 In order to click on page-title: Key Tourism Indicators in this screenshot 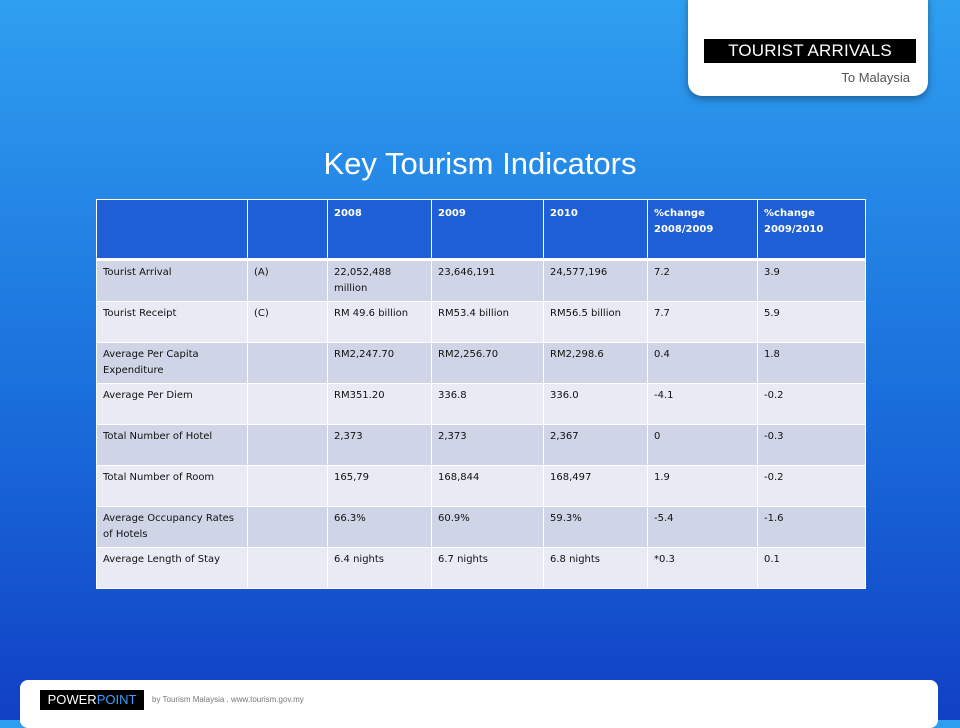, I will do `click(480, 163)`.